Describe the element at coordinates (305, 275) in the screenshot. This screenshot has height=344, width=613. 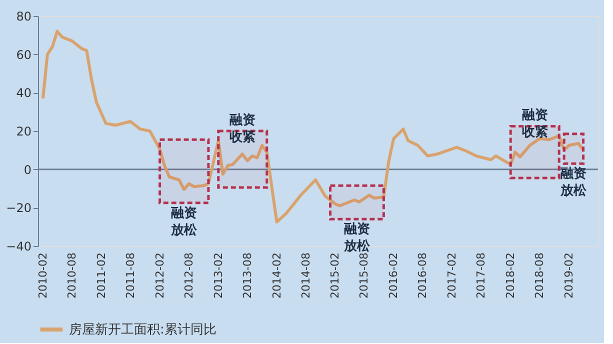
I see `x-tick-label: 2014-08` at that location.